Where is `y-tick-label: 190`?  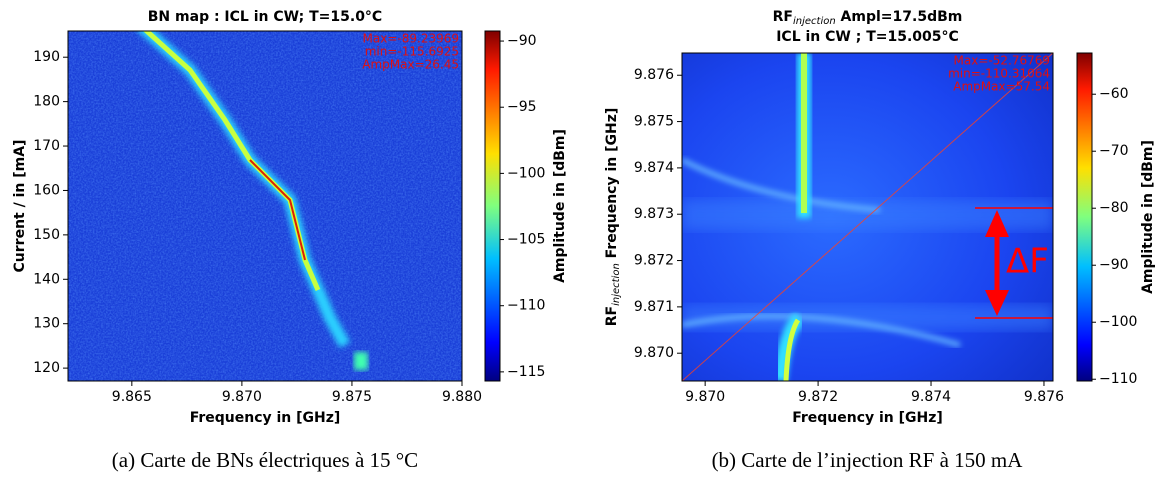
y-tick-label: 190 is located at coordinates (46, 57).